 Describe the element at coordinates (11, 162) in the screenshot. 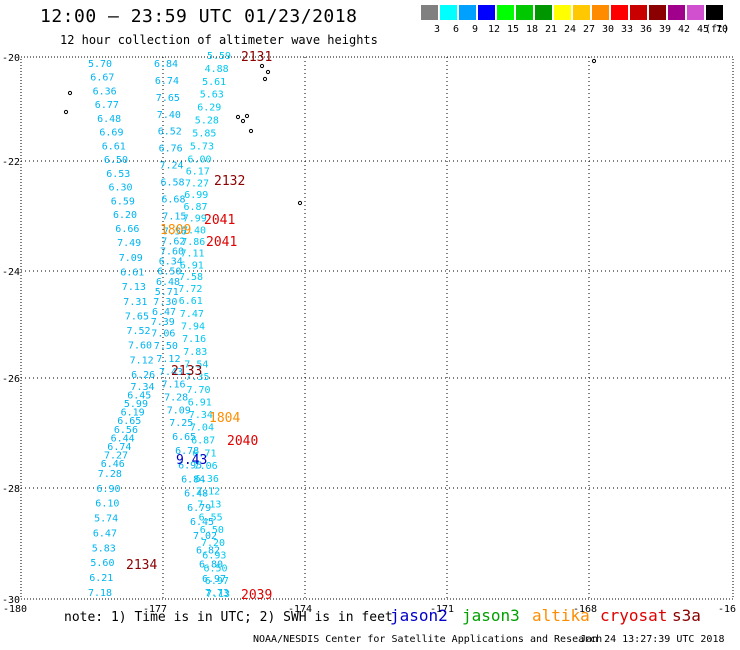

I see `lat-tick-label: -22` at that location.